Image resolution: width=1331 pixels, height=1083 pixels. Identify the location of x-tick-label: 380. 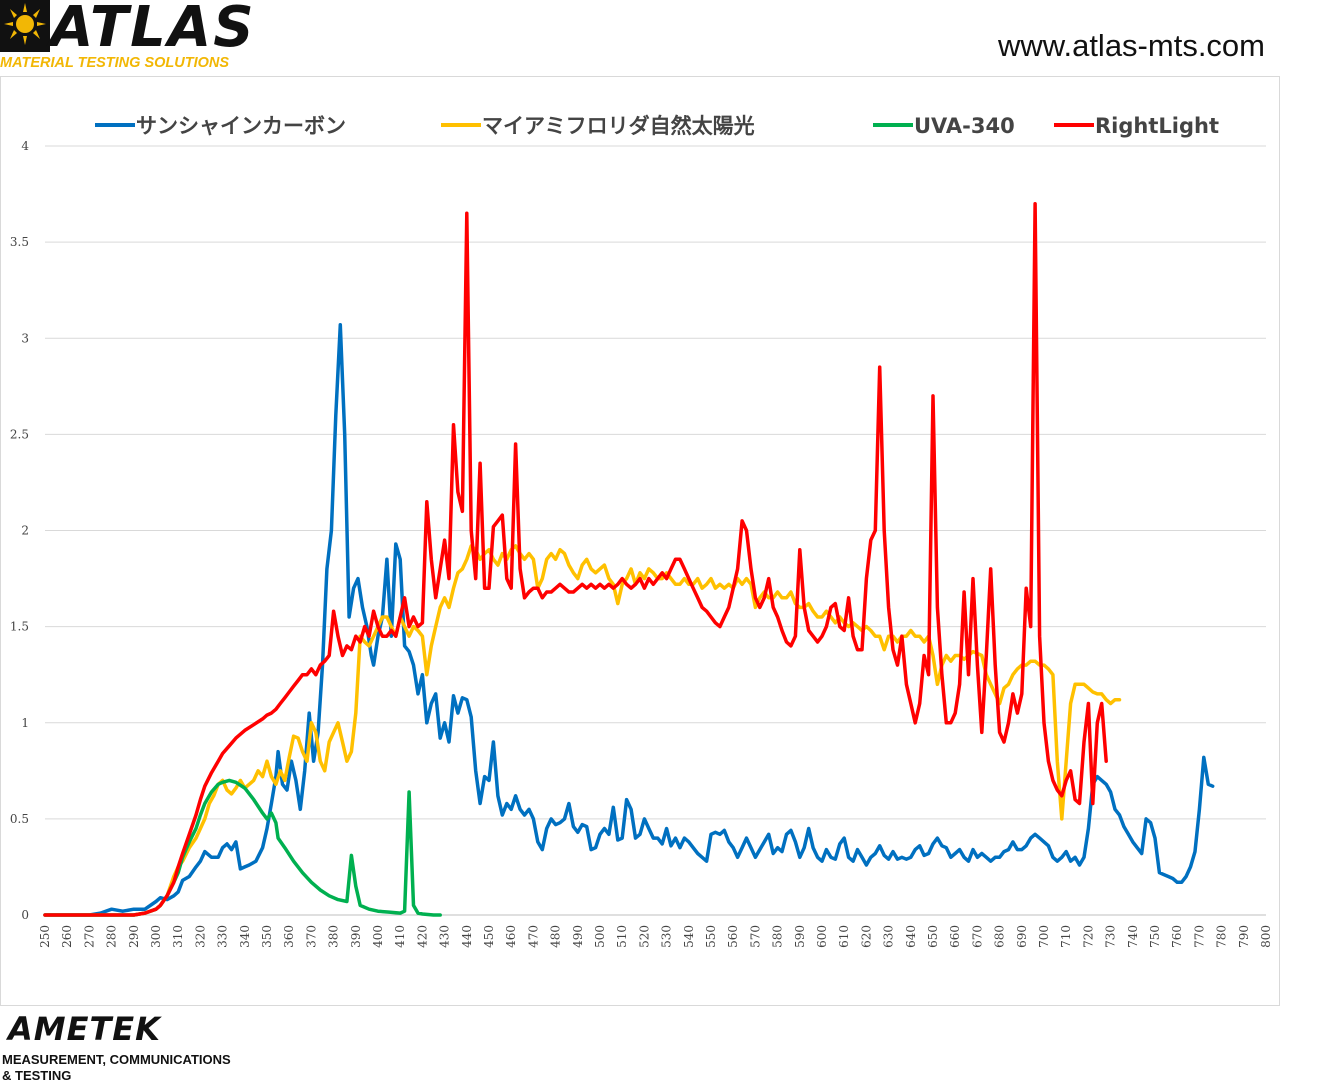
(334, 936).